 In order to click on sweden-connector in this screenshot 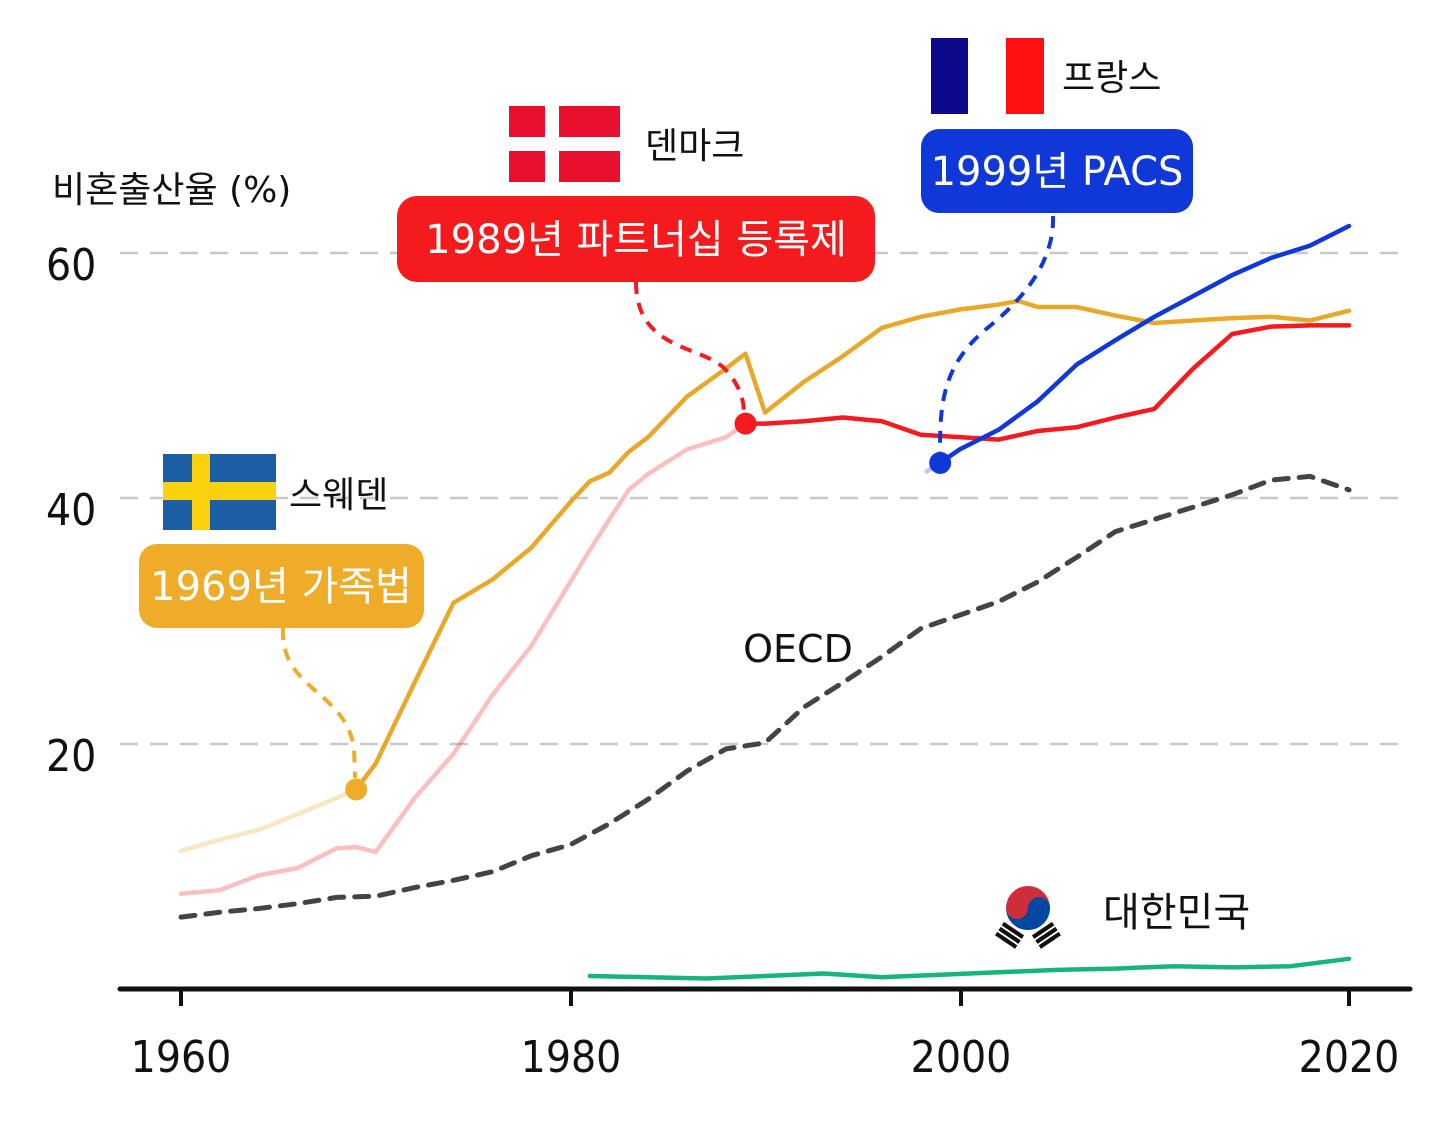, I will do `click(318, 703)`.